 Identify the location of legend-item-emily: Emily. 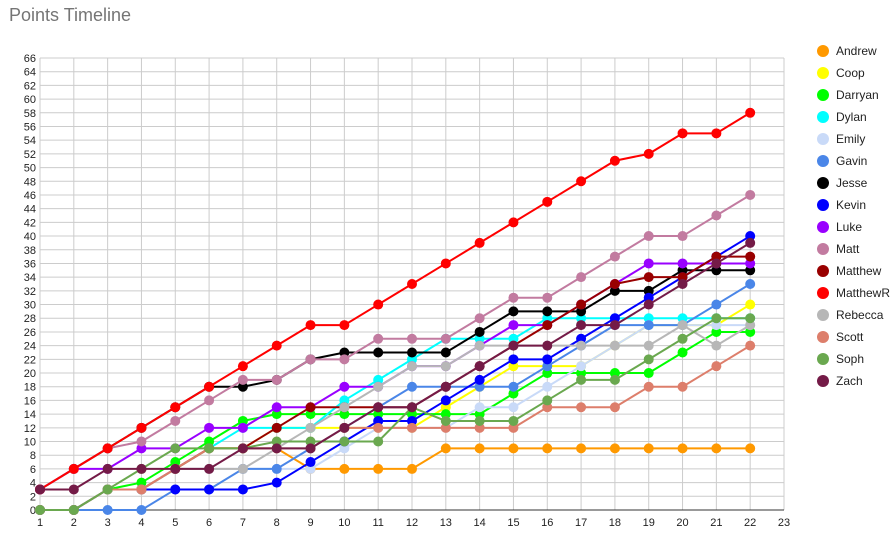
(841, 139).